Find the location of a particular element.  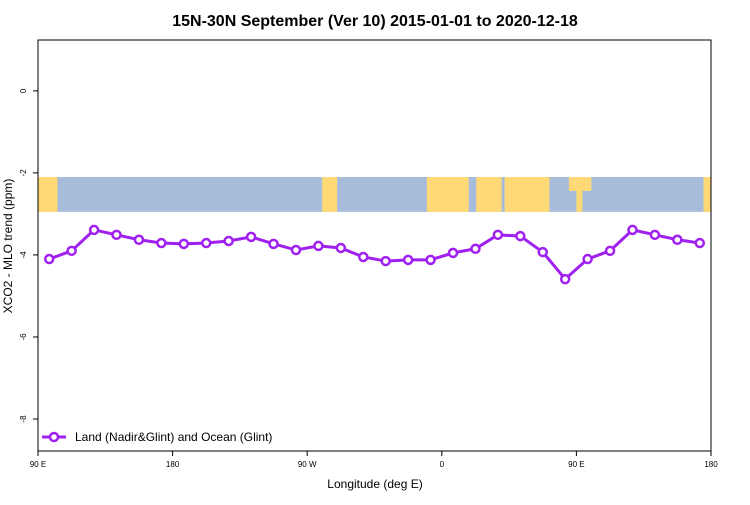

y-tick-label: -8 is located at coordinates (23, 419).